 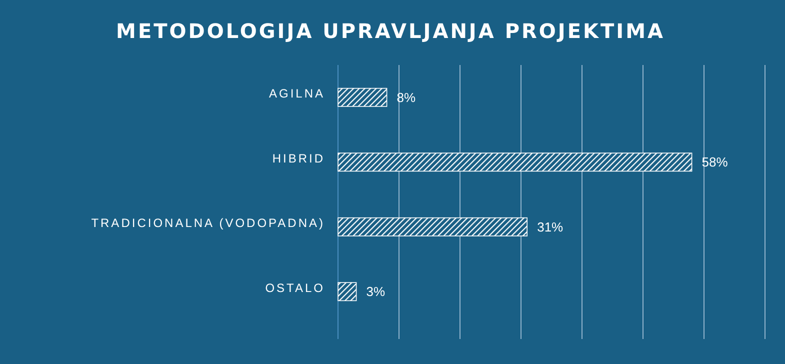 What do you see at coordinates (550, 226) in the screenshot?
I see `data-label: 31%` at bounding box center [550, 226].